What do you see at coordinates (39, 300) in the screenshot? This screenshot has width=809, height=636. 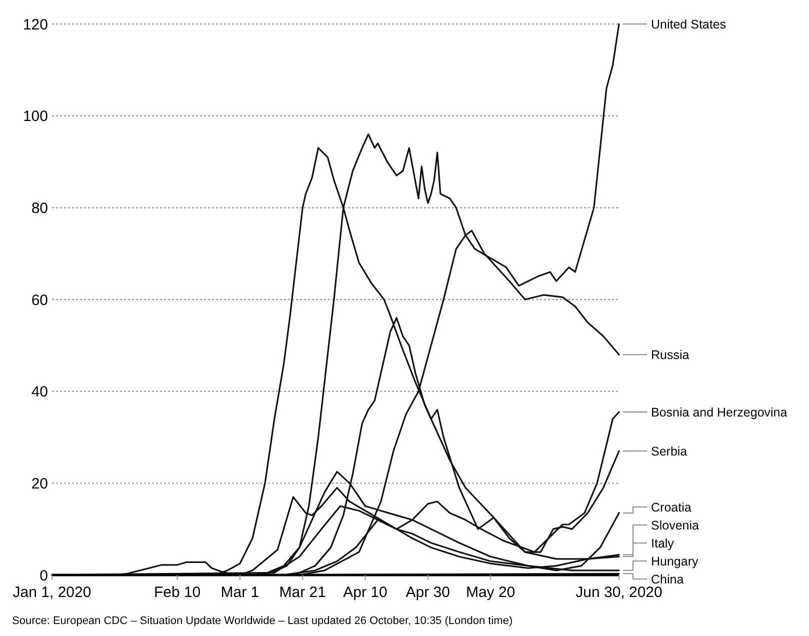 I see `y-tick-label: 60` at bounding box center [39, 300].